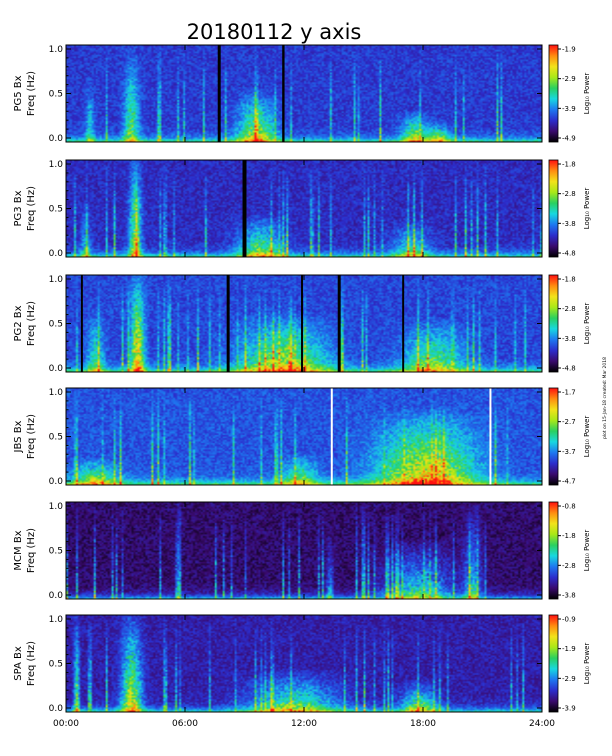 The image size is (612, 756). What do you see at coordinates (18, 93) in the screenshot?
I see `station-label: PG5 Bx` at bounding box center [18, 93].